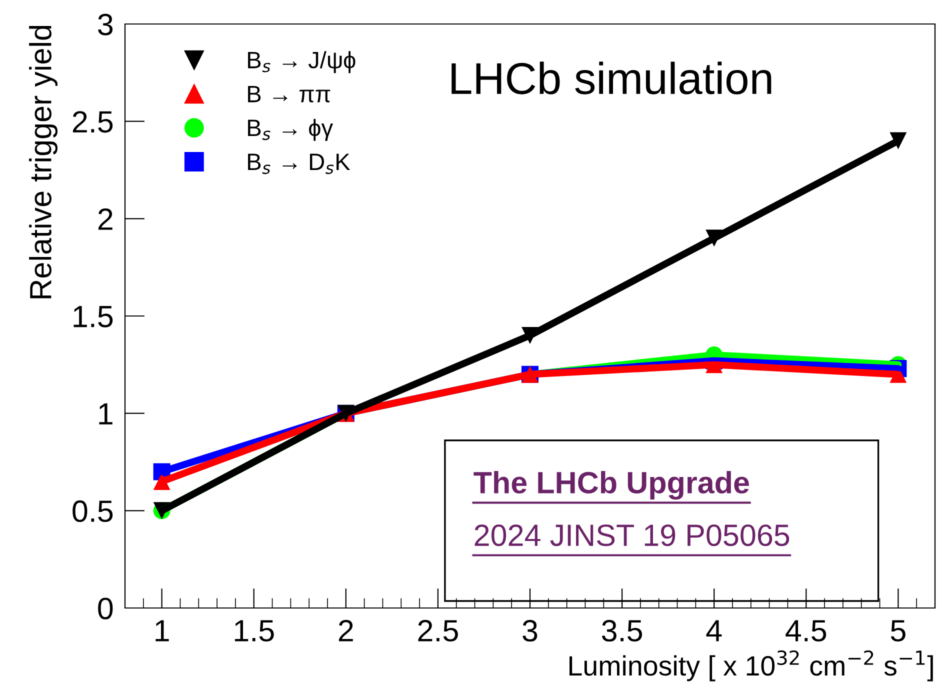 Image resolution: width=940 pixels, height=682 pixels. I want to click on y-tick-label: 2, so click(105, 219).